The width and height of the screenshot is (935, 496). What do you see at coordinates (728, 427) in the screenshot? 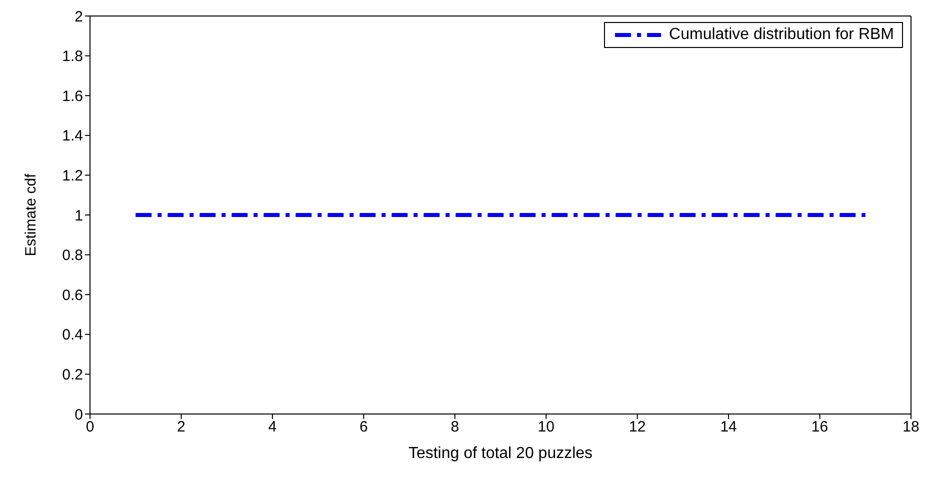
I see `x-tick-label: 14` at bounding box center [728, 427].